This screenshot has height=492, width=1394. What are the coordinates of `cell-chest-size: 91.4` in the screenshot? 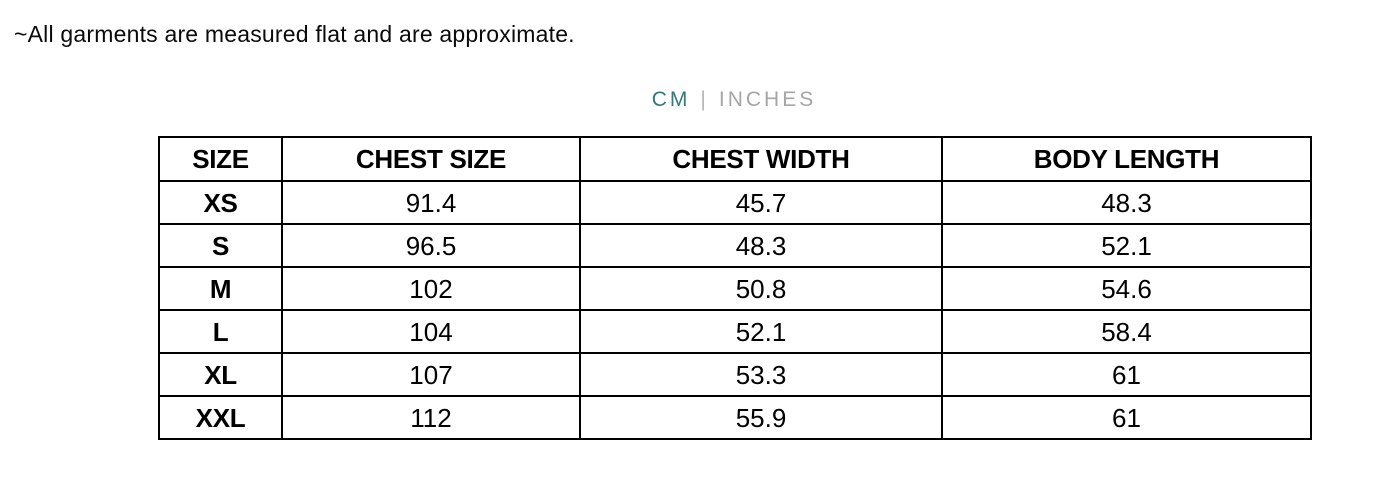 It's located at (431, 202).